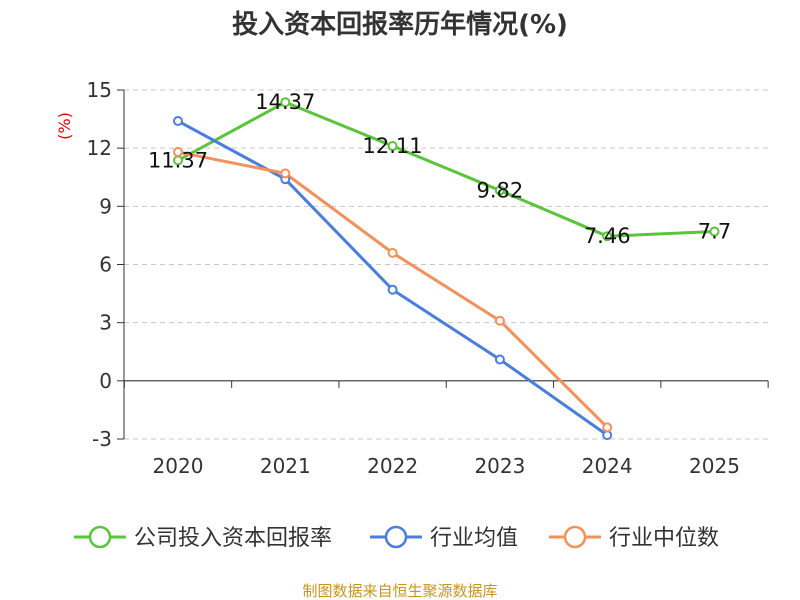  I want to click on x-tick-label: 2022, so click(392, 466).